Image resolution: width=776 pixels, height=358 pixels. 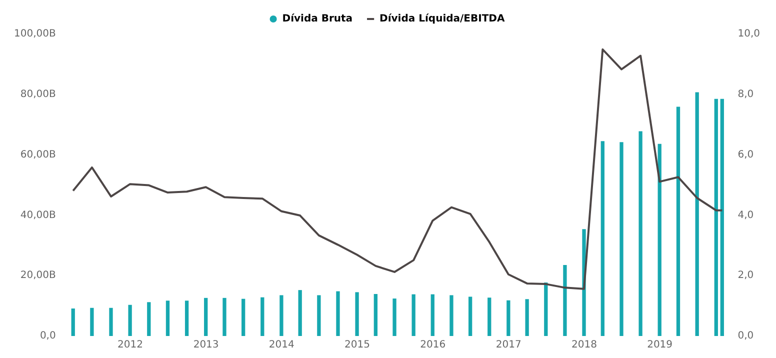 I want to click on x-tick-label: 2017, so click(x=509, y=345).